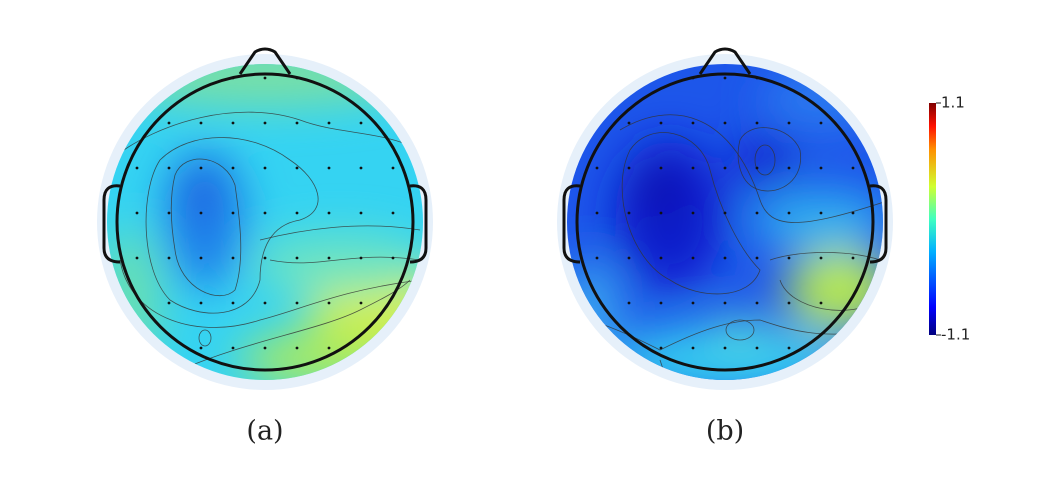 The width and height of the screenshot is (1060, 500). Describe the element at coordinates (953, 103) in the screenshot. I see `colorbar-tick-label: 1.1` at that location.